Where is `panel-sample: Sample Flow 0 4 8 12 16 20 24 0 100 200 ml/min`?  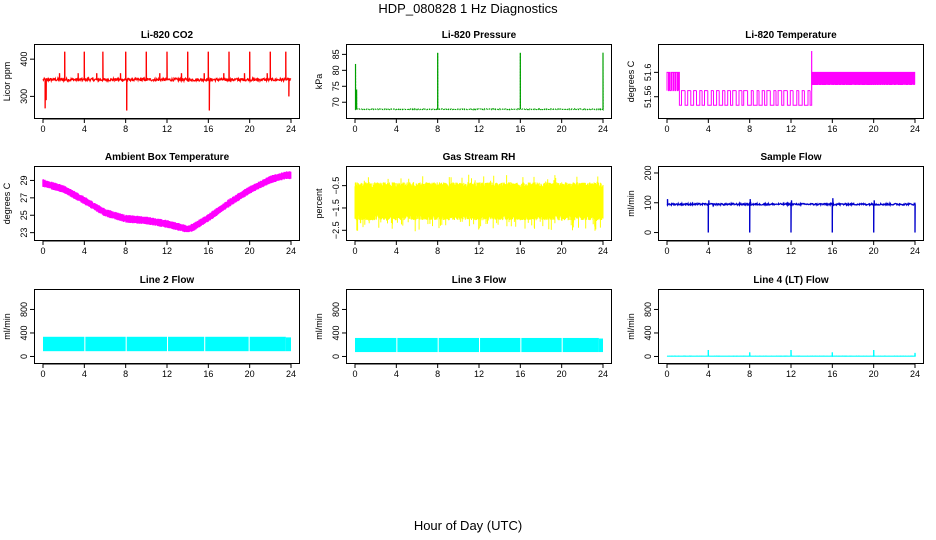 panel-sample: Sample Flow 0 4 8 12 16 20 24 0 100 200 ml/min is located at coordinates (775, 204).